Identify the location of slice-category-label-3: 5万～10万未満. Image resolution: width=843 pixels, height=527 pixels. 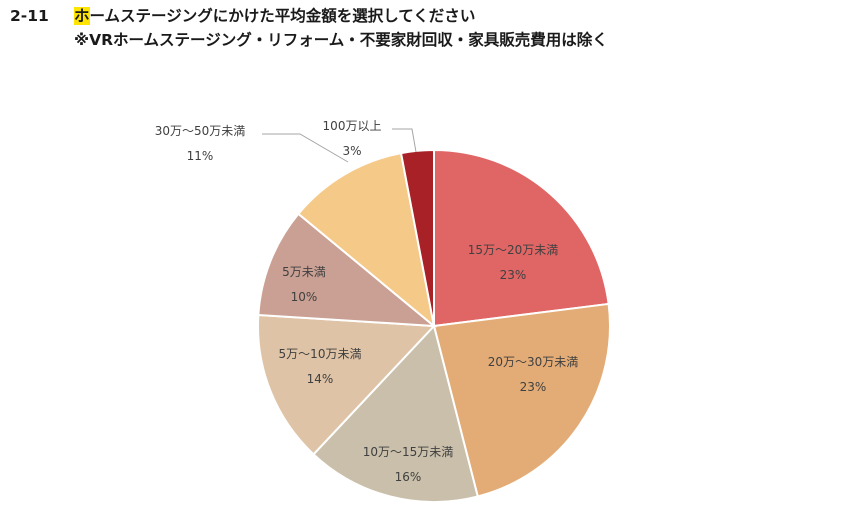
(320, 354).